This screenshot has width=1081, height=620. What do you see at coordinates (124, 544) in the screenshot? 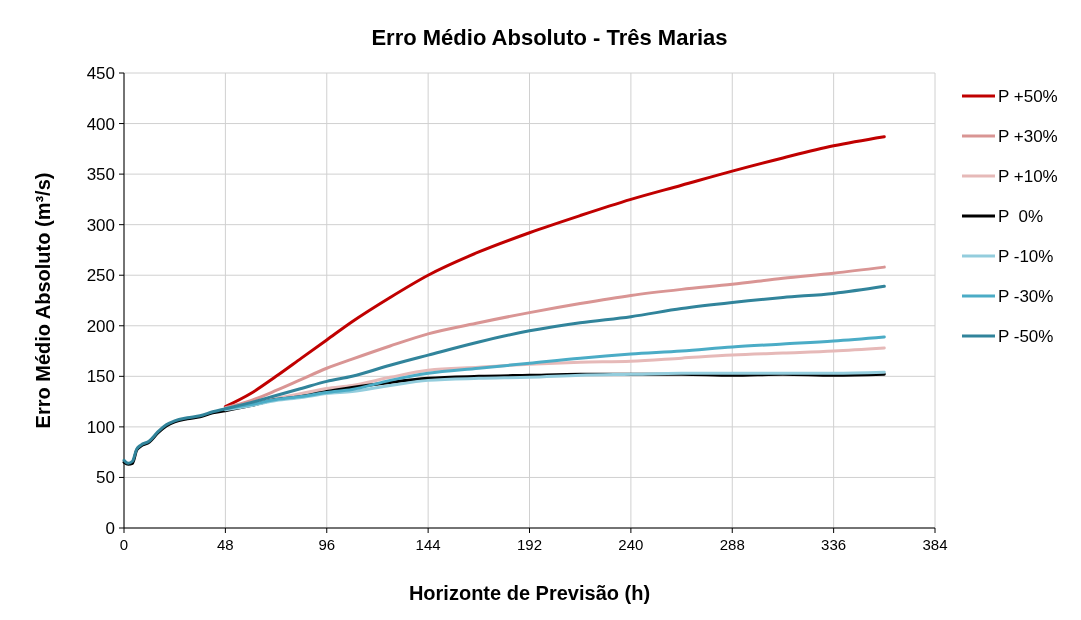
I see `x-tick-label: 0` at bounding box center [124, 544].